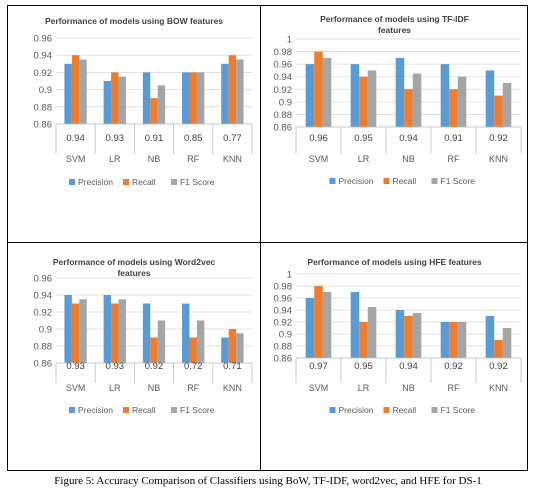 The image size is (536, 493). What do you see at coordinates (458, 410) in the screenshot?
I see `legend-label: F1 Score` at bounding box center [458, 410].